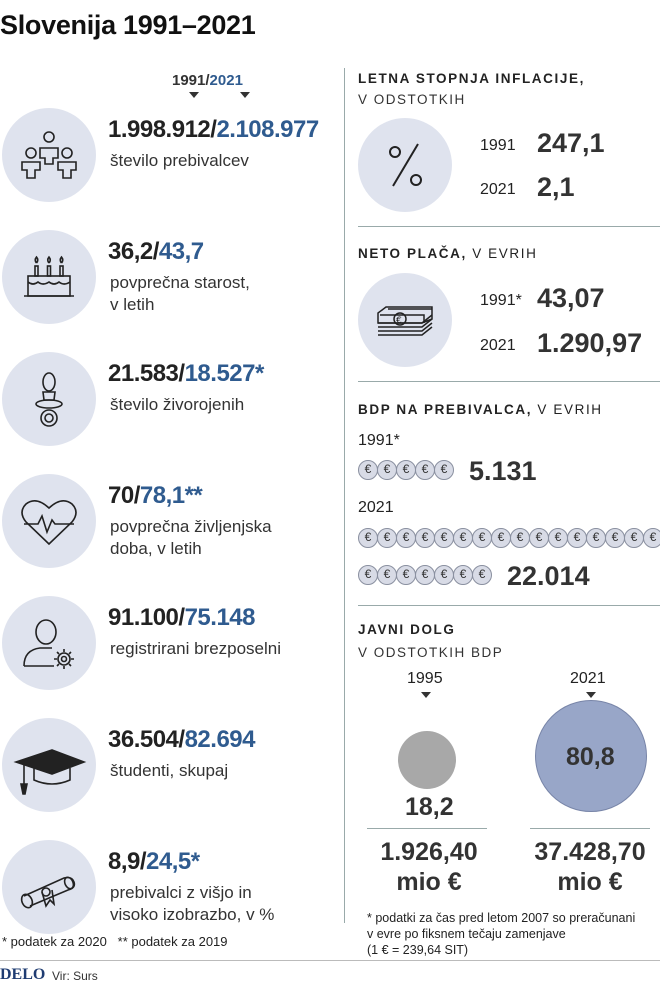 This screenshot has width=660, height=991. I want to click on stat-value-1991: 36,2/, so click(133, 251).